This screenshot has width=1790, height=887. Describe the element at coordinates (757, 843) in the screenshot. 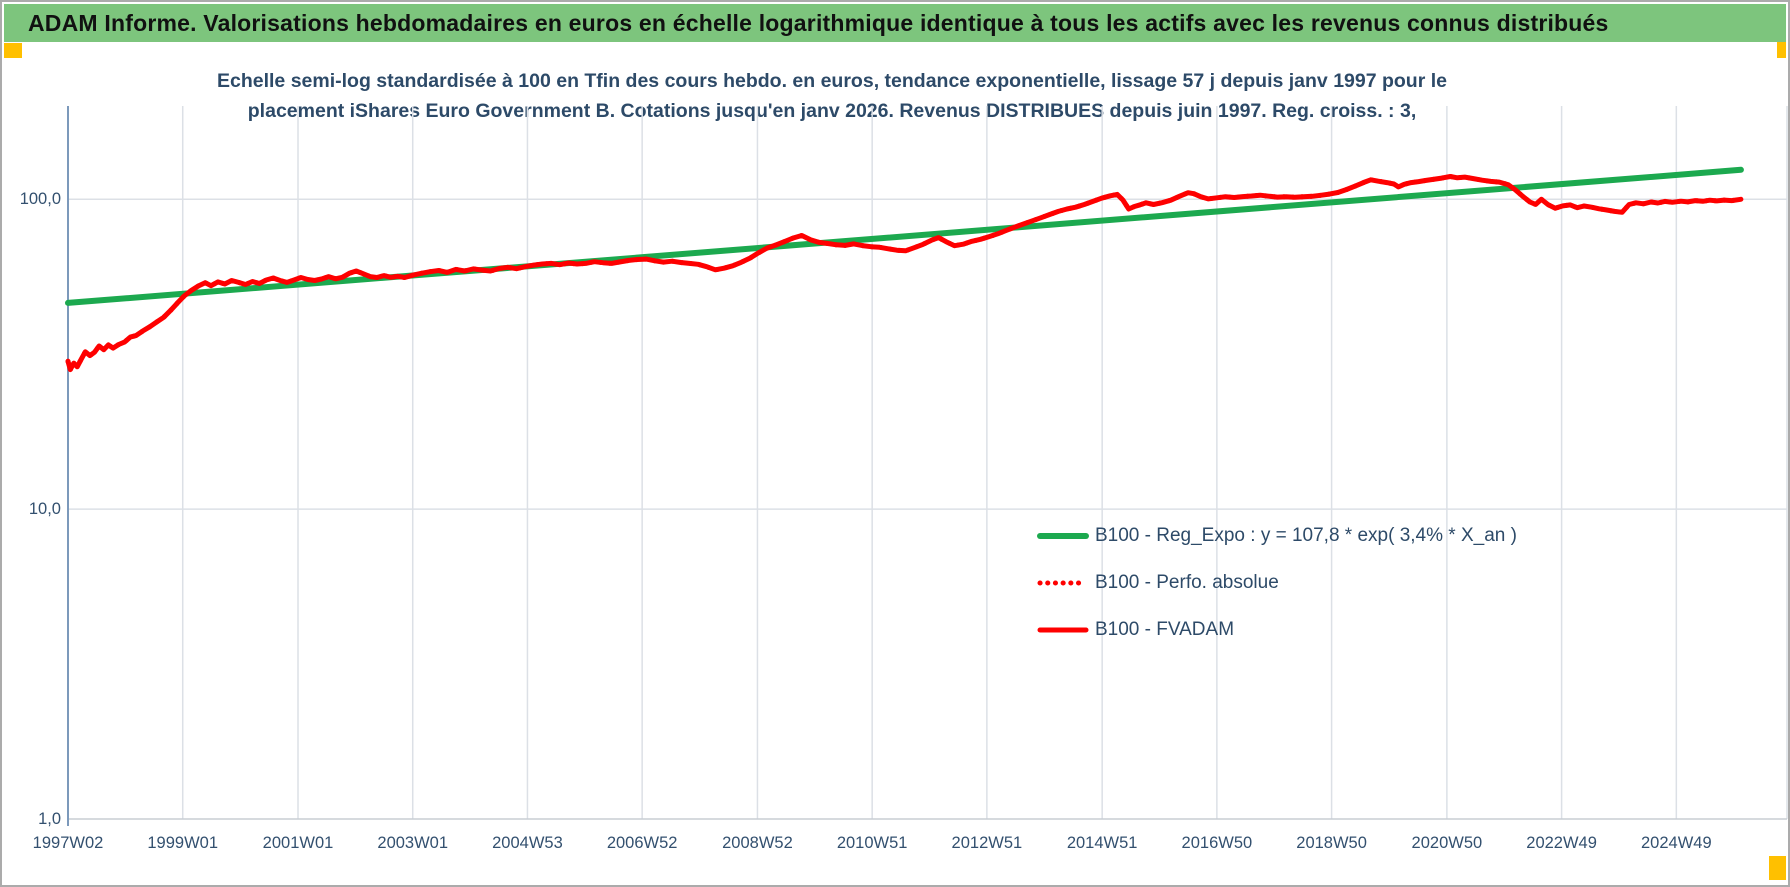

I see `x-tick-label: 2008W52` at that location.